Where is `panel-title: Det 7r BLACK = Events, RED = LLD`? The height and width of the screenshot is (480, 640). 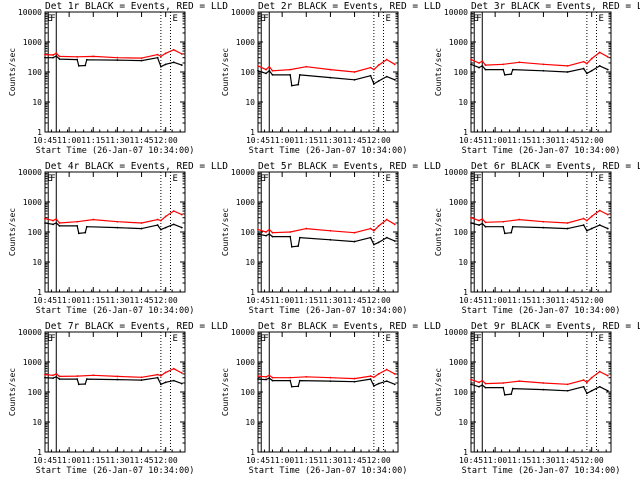 panel-title: Det 7r BLACK = Events, RED = LLD is located at coordinates (136, 326).